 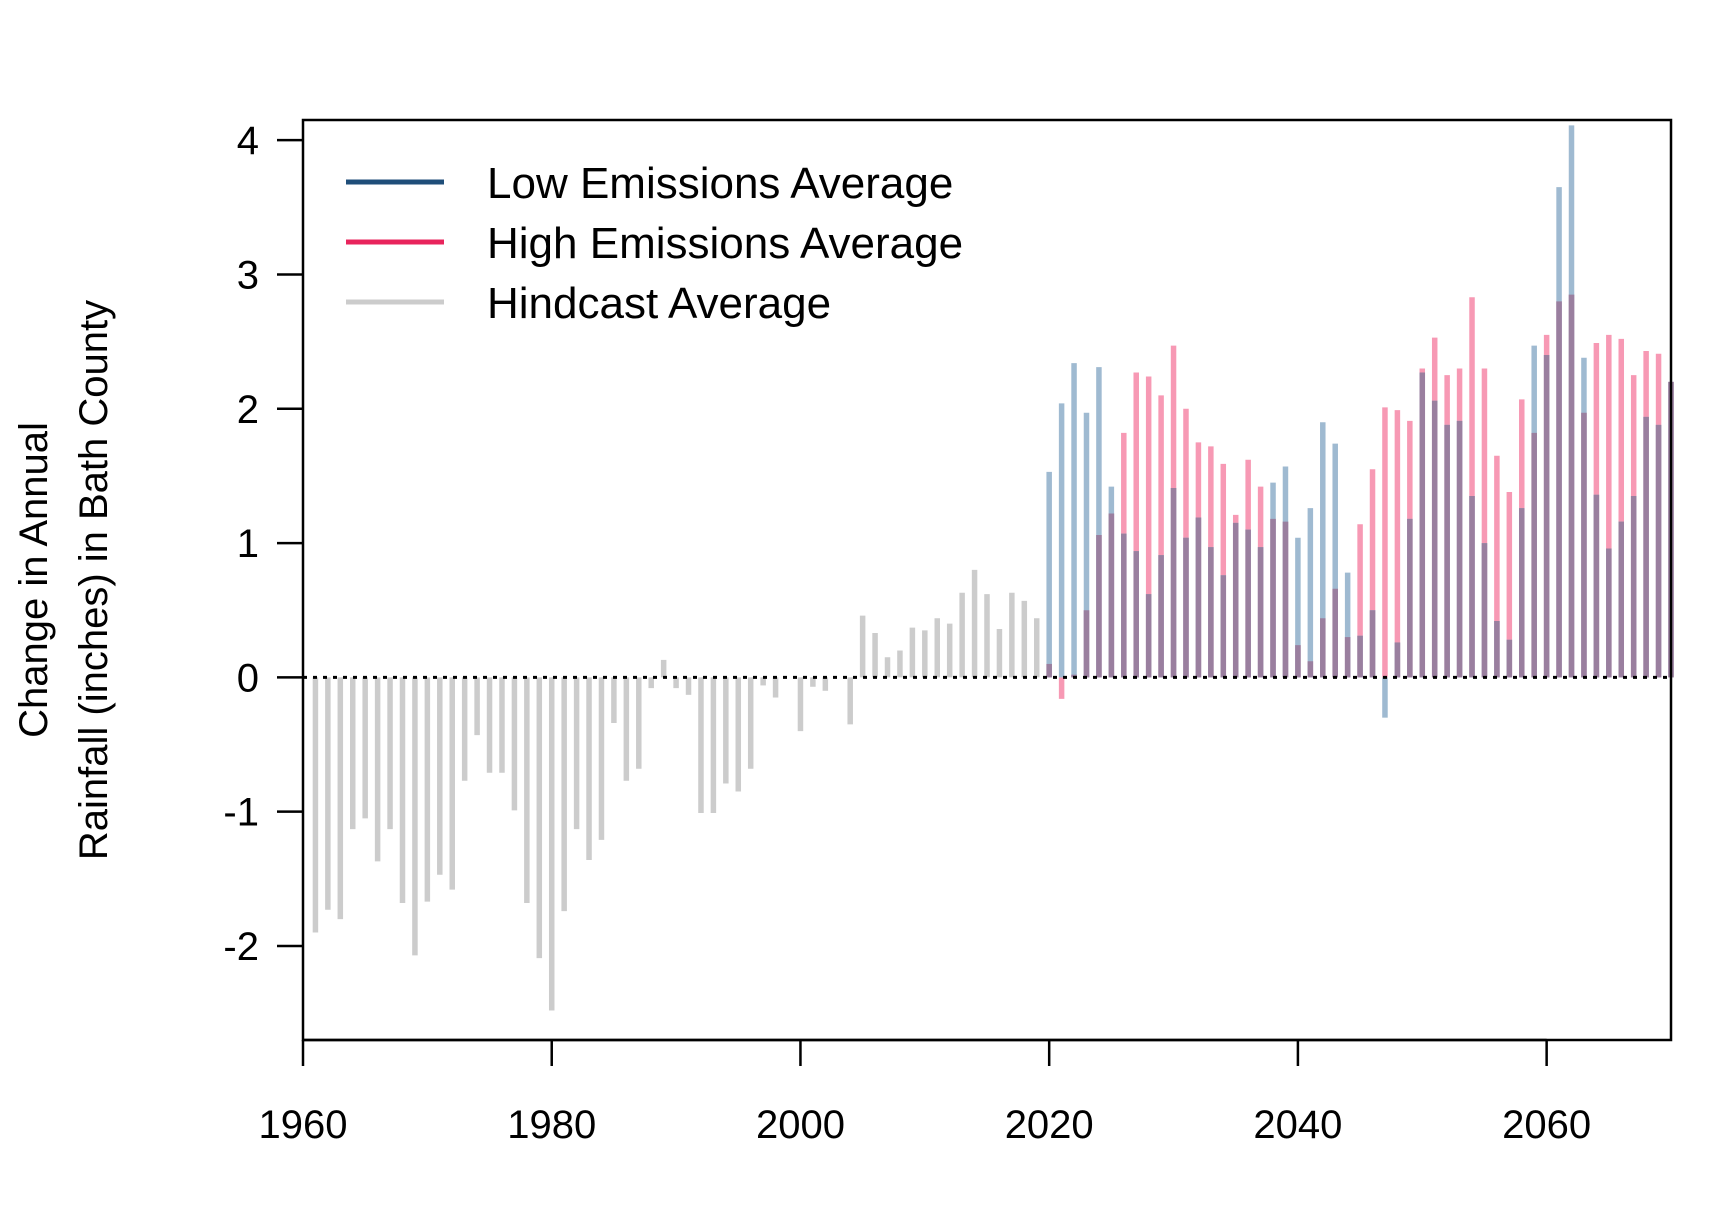 What do you see at coordinates (1049, 1125) in the screenshot?
I see `x-tick-label-2020: 2020` at bounding box center [1049, 1125].